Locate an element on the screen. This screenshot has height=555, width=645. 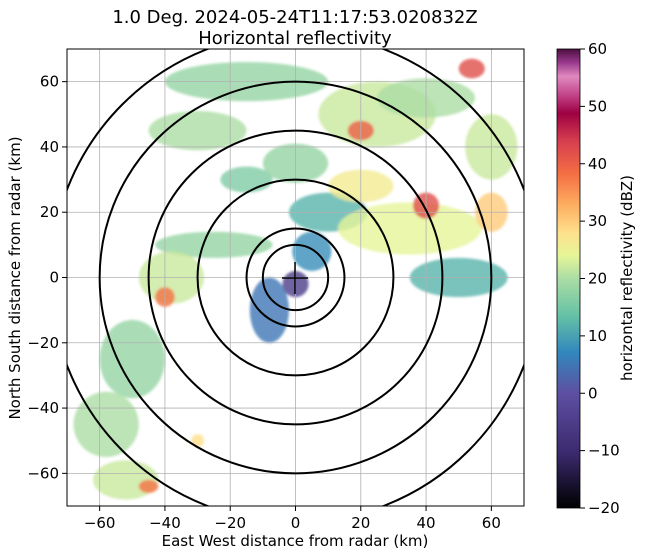
x-tick-label: 60 is located at coordinates (491, 523).